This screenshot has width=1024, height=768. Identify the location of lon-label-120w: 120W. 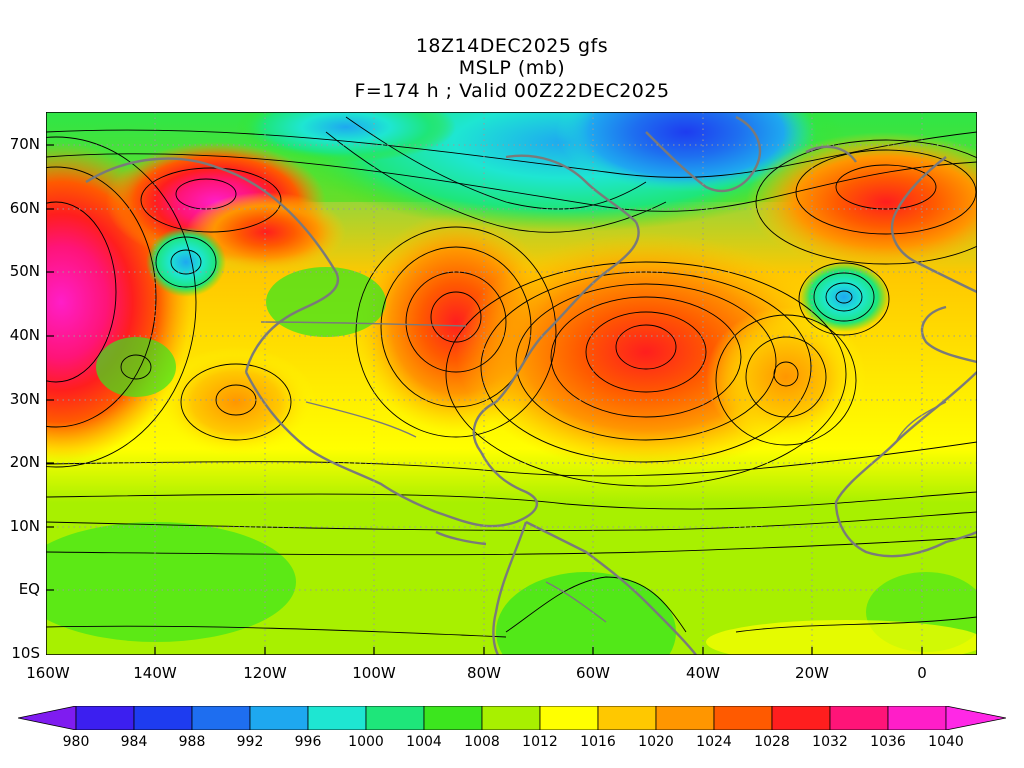
(265, 673).